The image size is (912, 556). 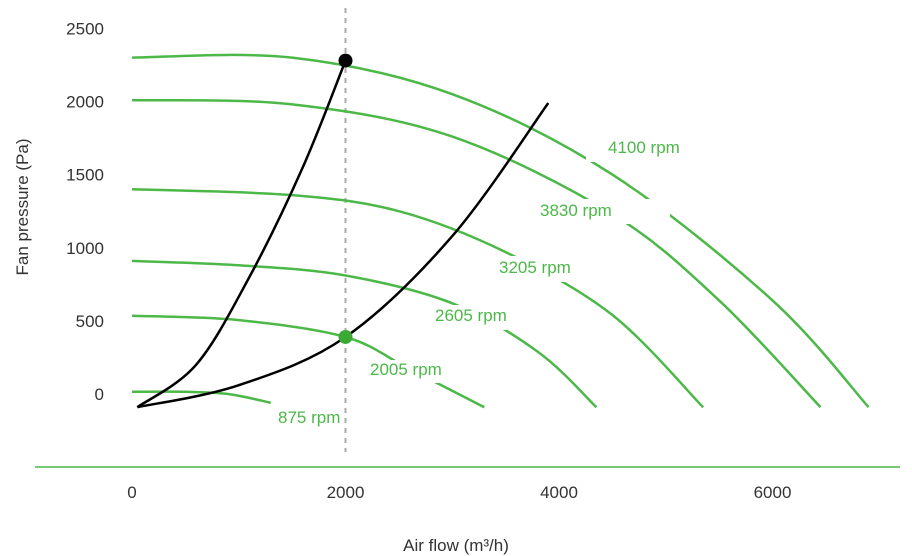 I want to click on y-axis-title: Fan pressure (Pa), so click(x=22, y=207).